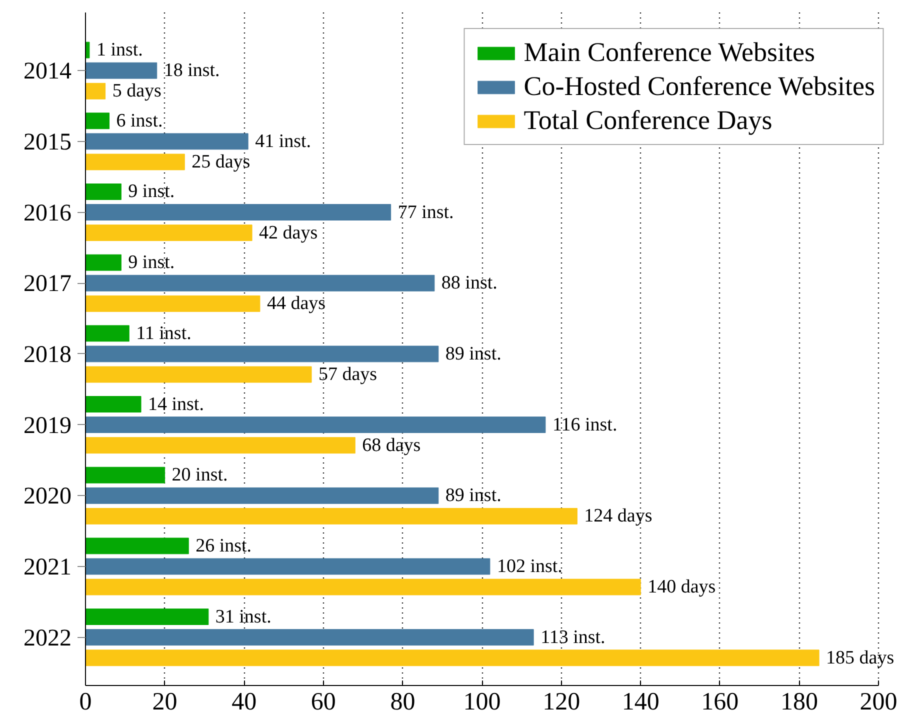 This screenshot has width=900, height=726. What do you see at coordinates (669, 52) in the screenshot?
I see `legend-label: Main Conference Websites` at bounding box center [669, 52].